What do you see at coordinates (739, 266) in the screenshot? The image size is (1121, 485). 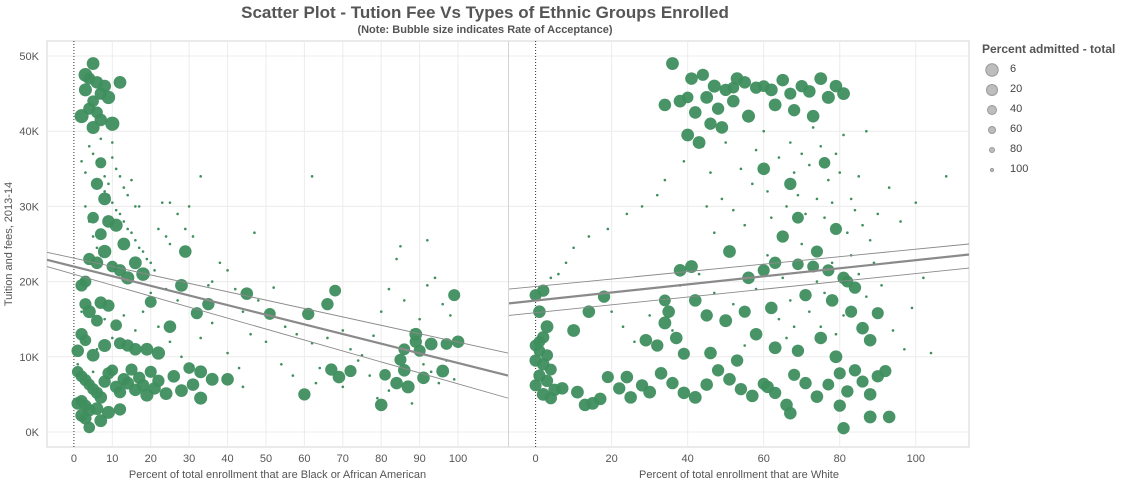 I see `trend-band-upper` at bounding box center [739, 266].